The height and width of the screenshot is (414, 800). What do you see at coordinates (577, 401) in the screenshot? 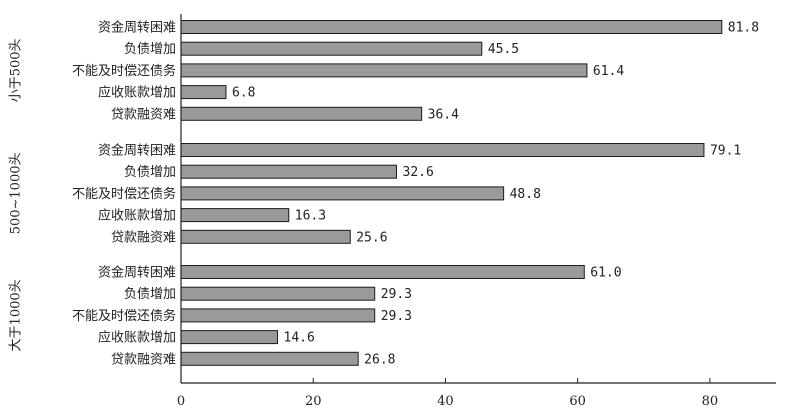
I see `x-tick-label: 60` at bounding box center [577, 401].